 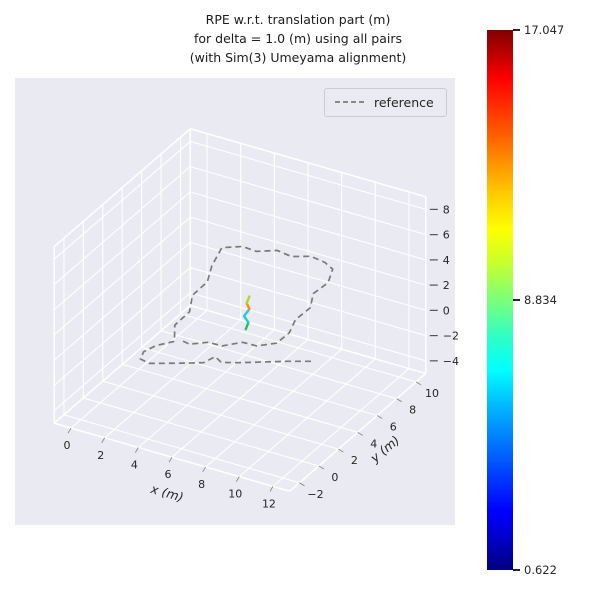 What do you see at coordinates (298, 19) in the screenshot?
I see `chart-title-line-1: RPE w.r.t. translation part (m)` at bounding box center [298, 19].